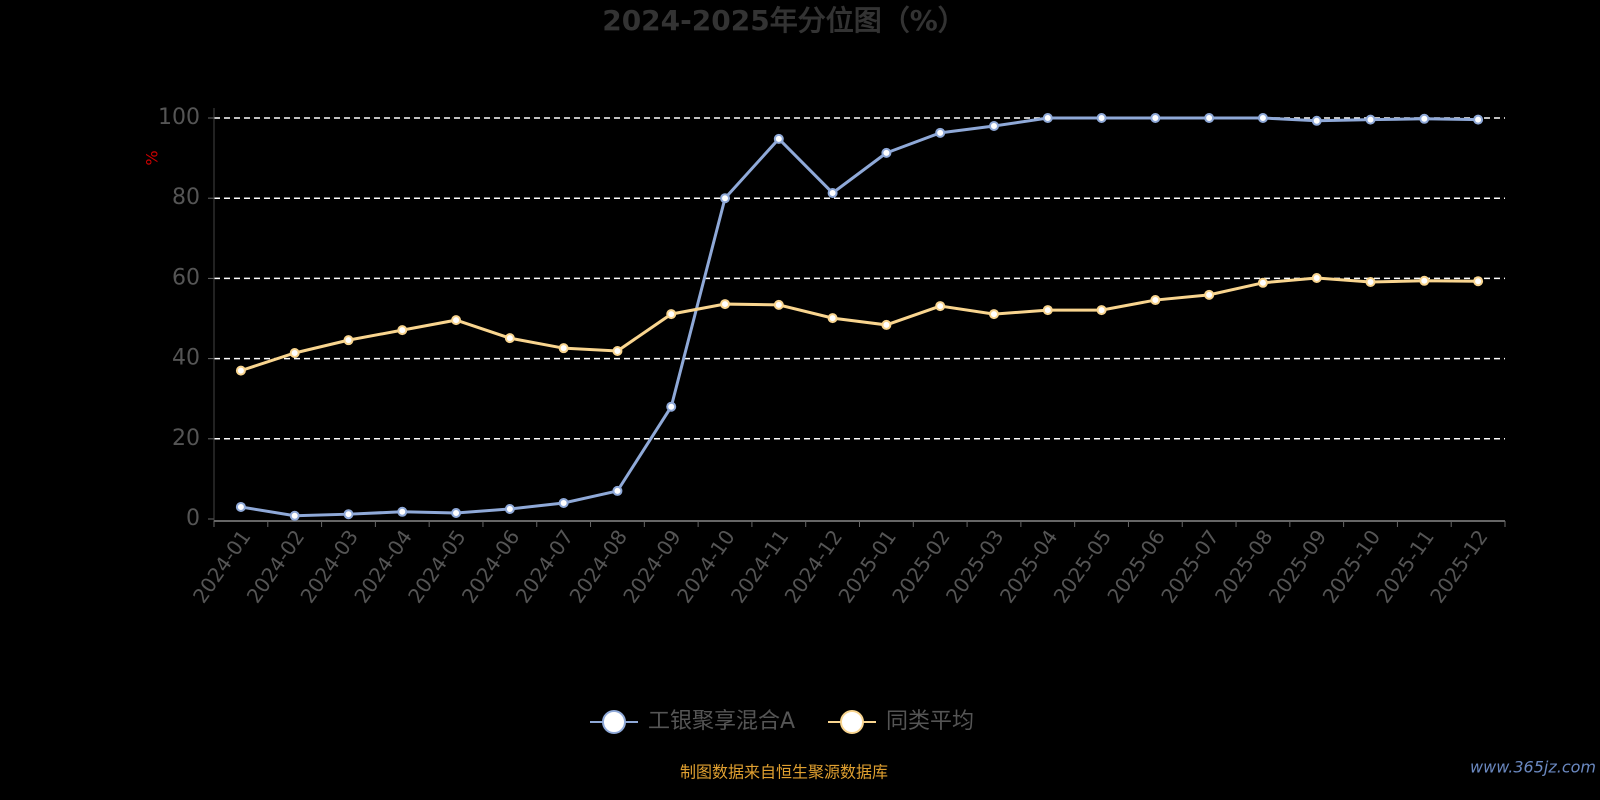  Describe the element at coordinates (186, 277) in the screenshot. I see `y-tick-label: 60` at that location.